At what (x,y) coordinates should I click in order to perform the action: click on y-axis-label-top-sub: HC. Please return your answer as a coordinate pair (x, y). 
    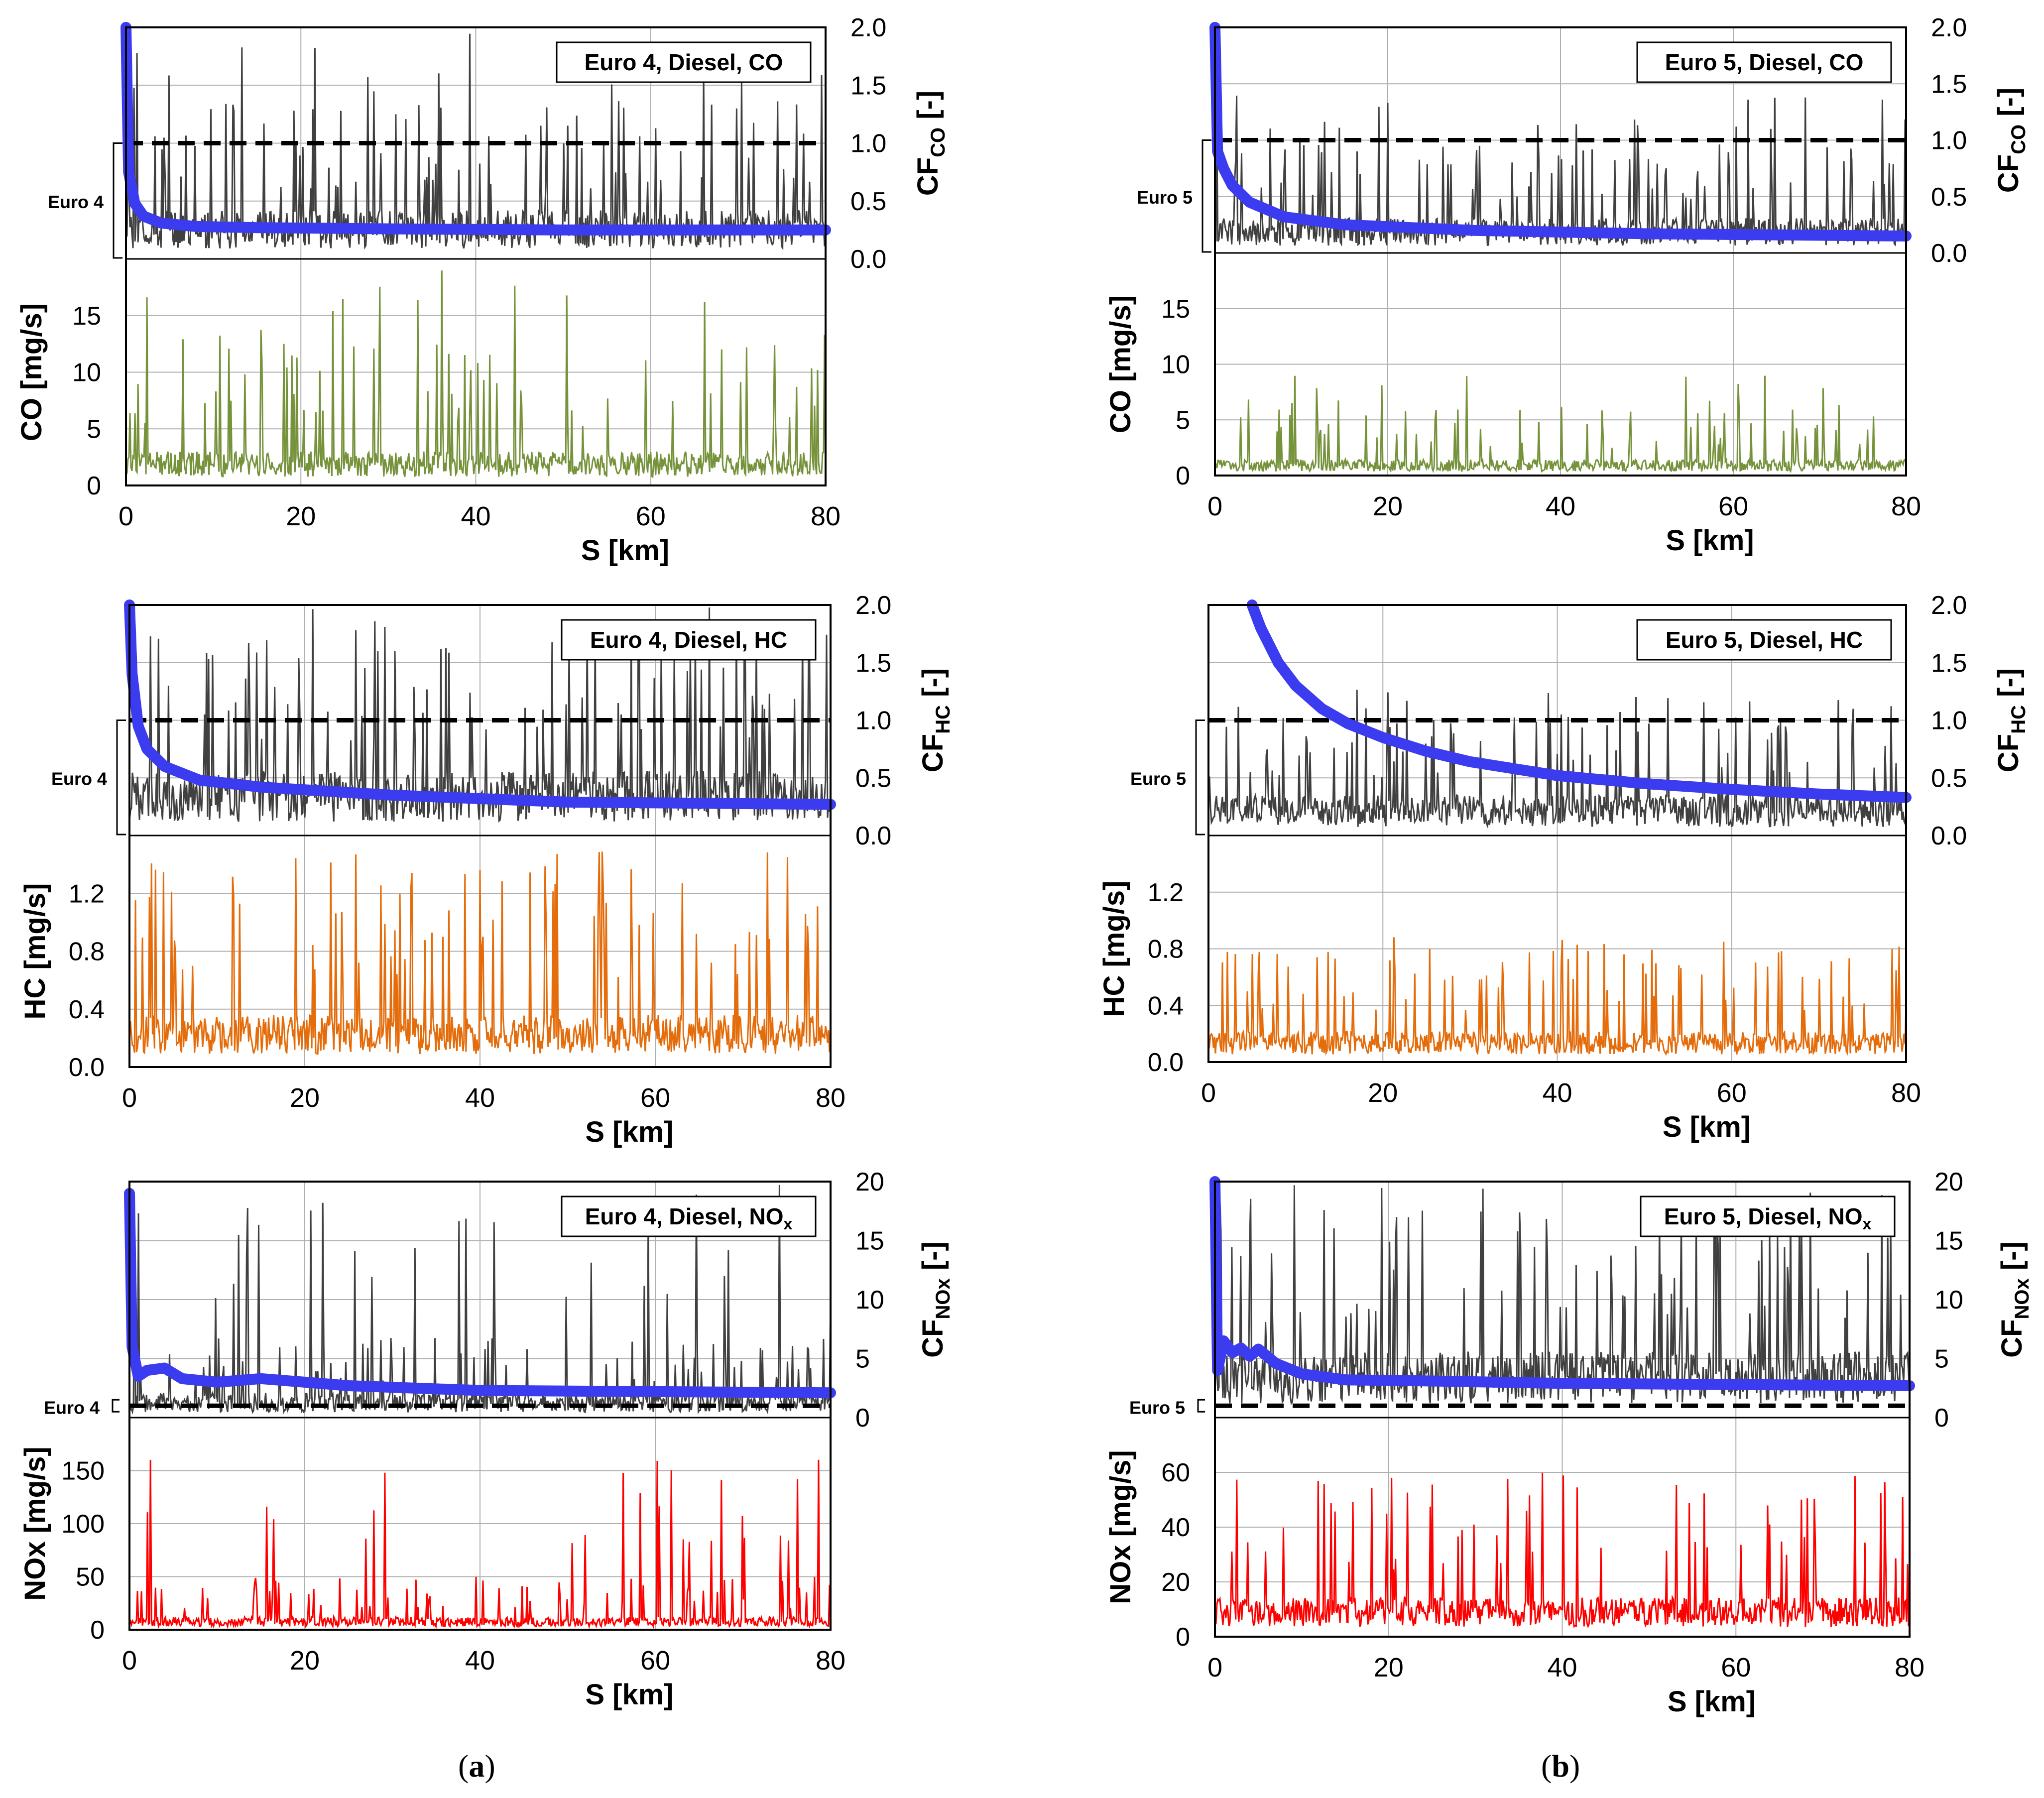
    Looking at the image, I should click on (2019, 719).